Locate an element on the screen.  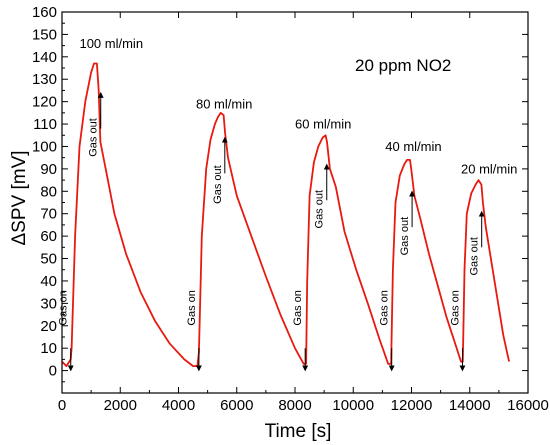
flow-rate-label: 100 ml/min is located at coordinates (111, 43).